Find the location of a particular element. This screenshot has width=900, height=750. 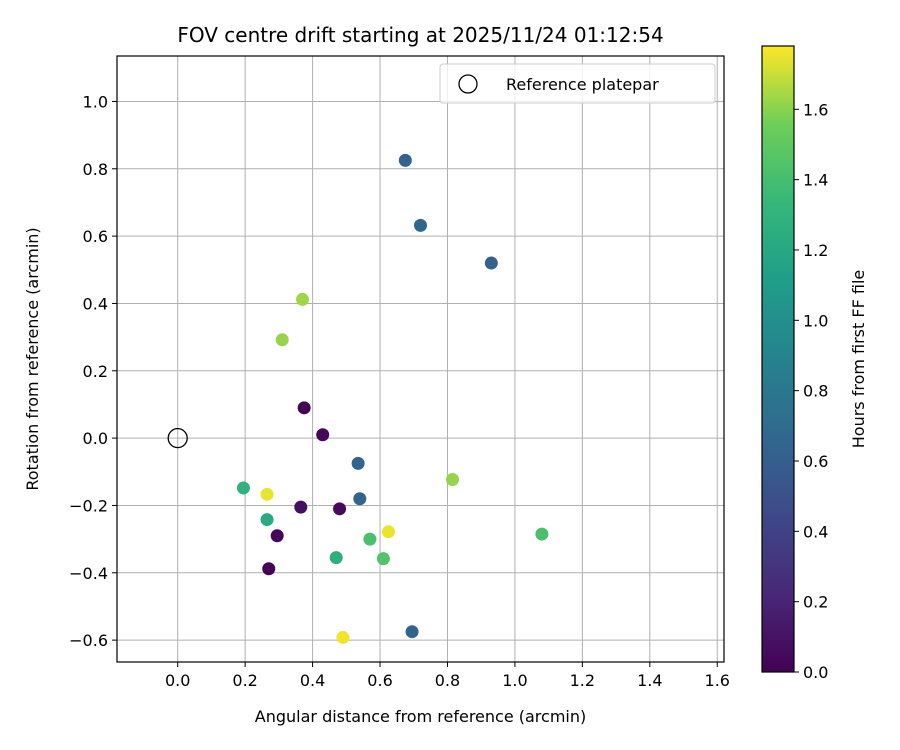

colorbar-tick-label: 0.6 is located at coordinates (815, 461).